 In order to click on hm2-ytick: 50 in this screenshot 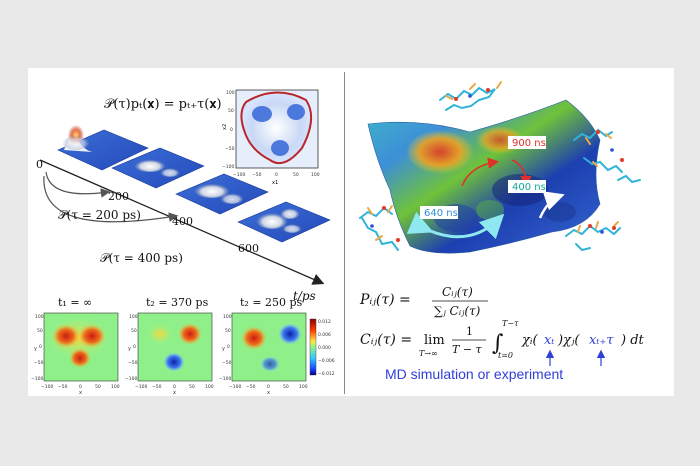, I will do `click(134, 331)`.